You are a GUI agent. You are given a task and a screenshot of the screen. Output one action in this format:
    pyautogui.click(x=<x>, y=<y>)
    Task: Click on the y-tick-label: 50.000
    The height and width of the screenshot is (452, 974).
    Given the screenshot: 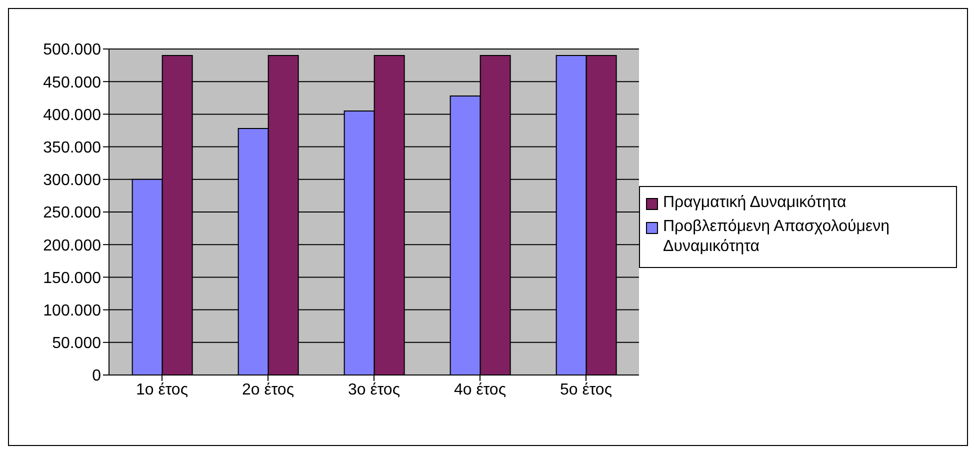 What is the action you would take?
    pyautogui.click(x=77, y=343)
    